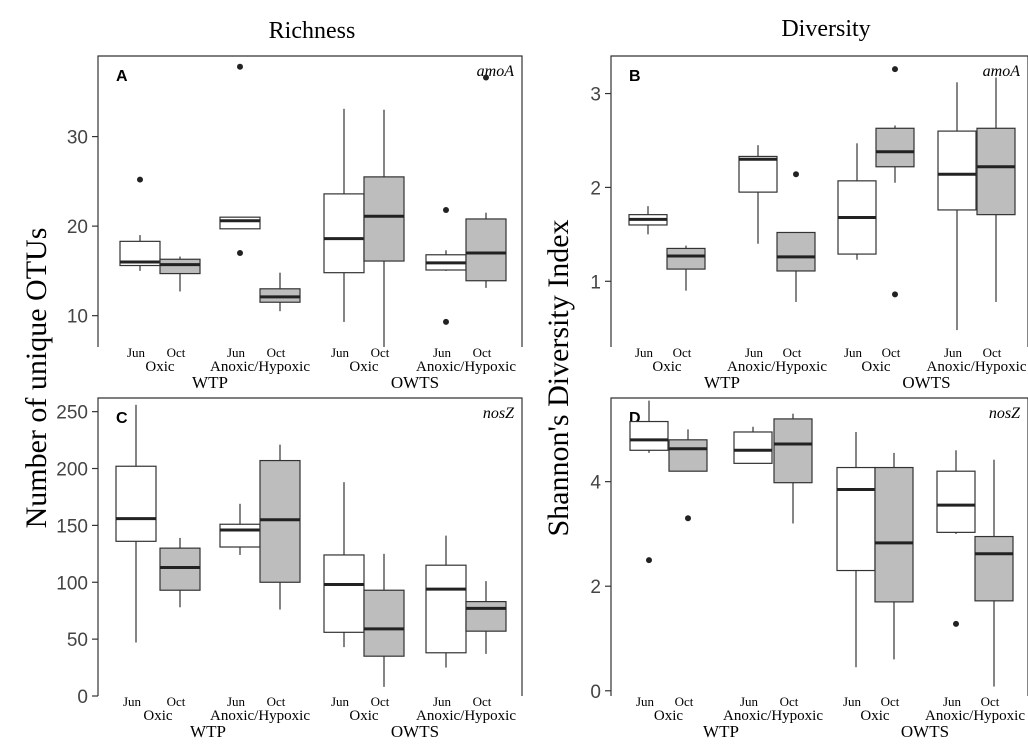 This screenshot has height=754, width=1028. What do you see at coordinates (496, 71) in the screenshot?
I see `panel-a-gene-label: amoA` at bounding box center [496, 71].